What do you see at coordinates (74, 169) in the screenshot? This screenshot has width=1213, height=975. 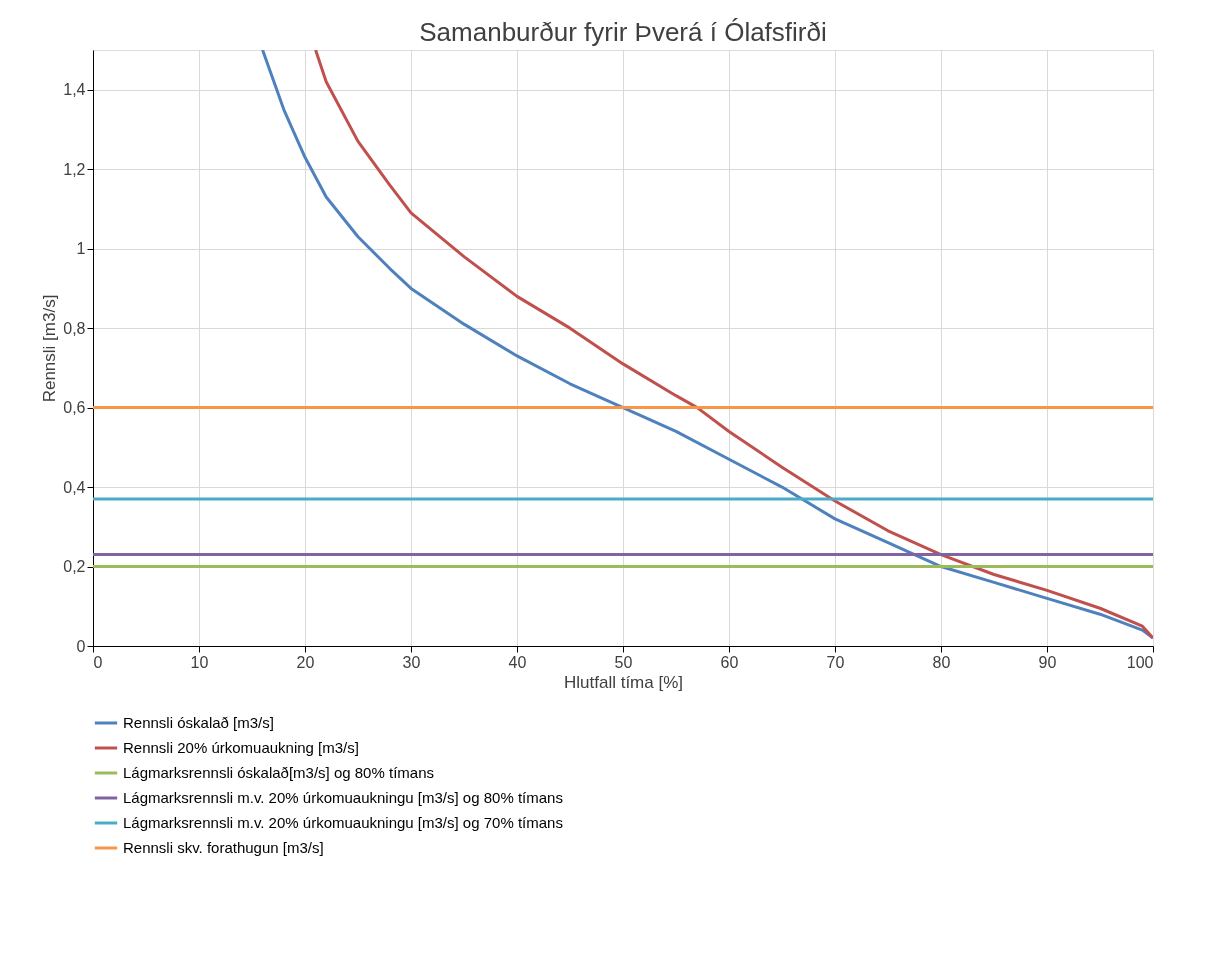 I see `y-tick-label: 1,2` at bounding box center [74, 169].